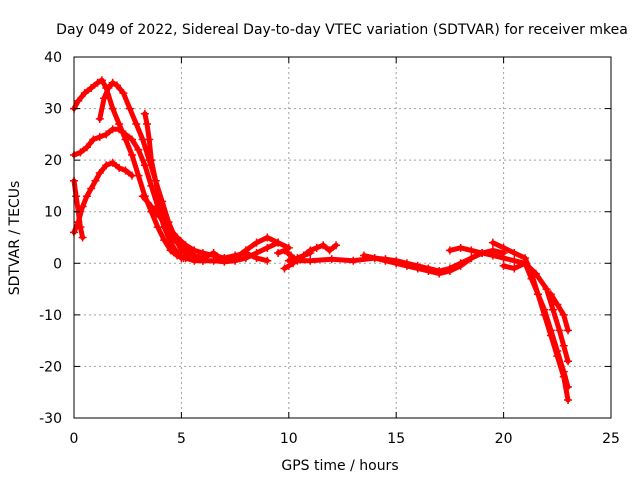 The image size is (640, 480). What do you see at coordinates (50, 367) in the screenshot?
I see `y-tick-label: -20` at bounding box center [50, 367].